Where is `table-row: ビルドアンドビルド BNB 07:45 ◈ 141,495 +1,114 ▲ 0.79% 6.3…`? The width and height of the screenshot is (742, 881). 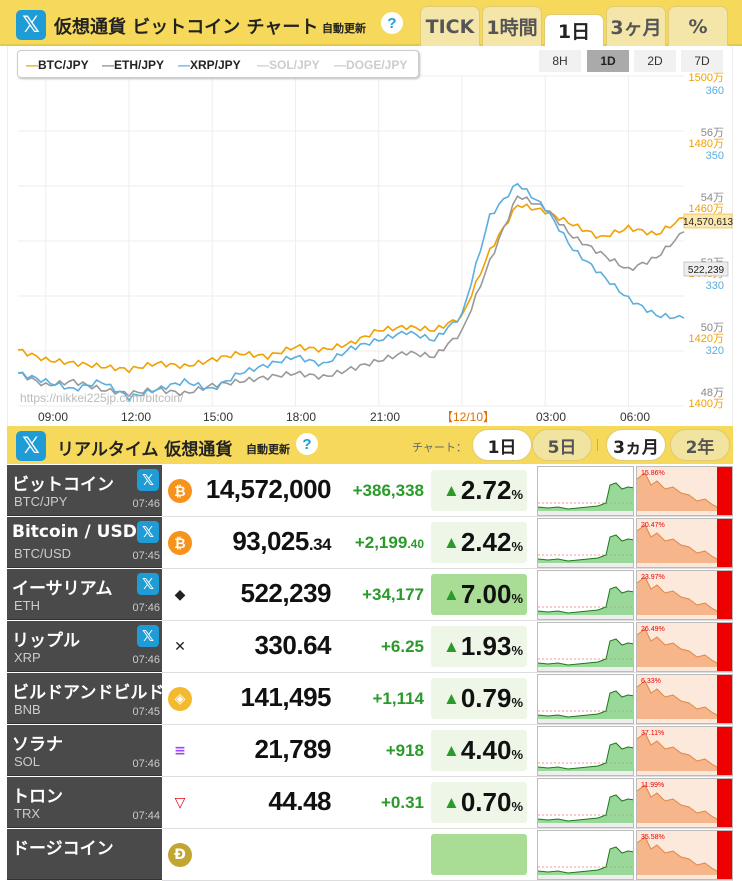
table-row: ビルドアンドビルド BNB 07:45 ◈ 141,495 +1,114 ▲ 0.79% 6.3… is located at coordinates (370, 699).